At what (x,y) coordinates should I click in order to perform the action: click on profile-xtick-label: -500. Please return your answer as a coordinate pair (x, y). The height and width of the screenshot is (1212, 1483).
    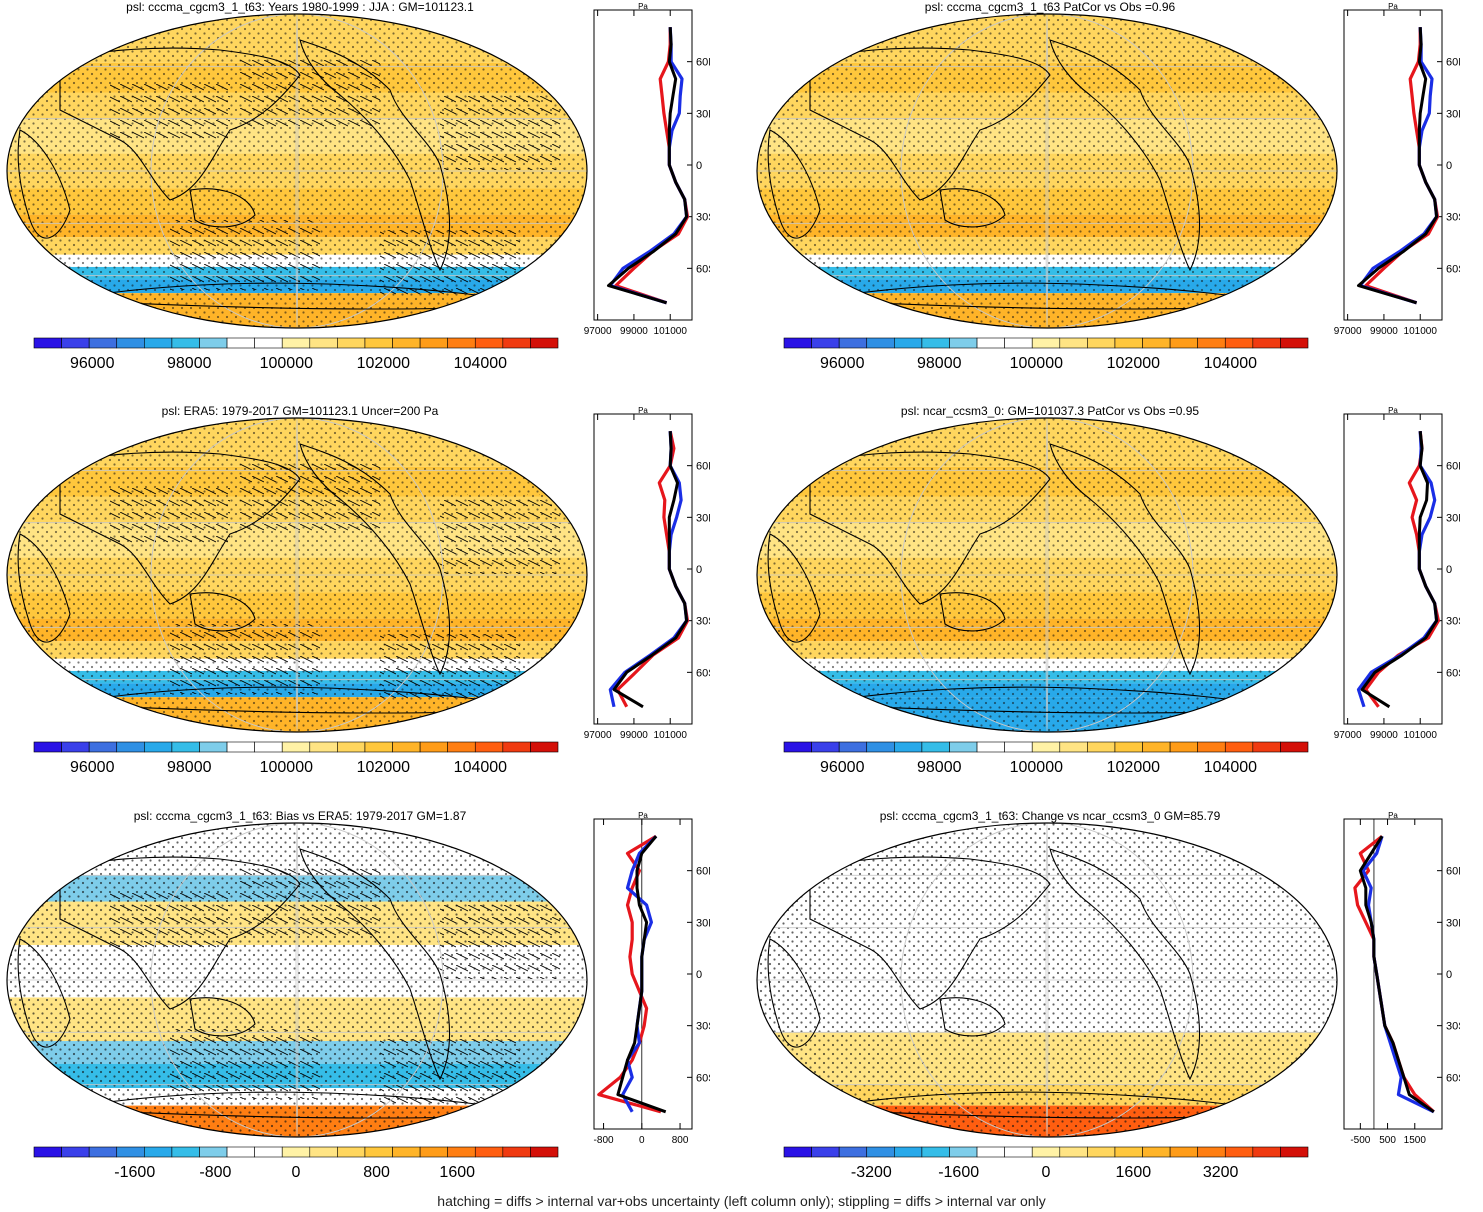
    Looking at the image, I should click on (1360, 1140).